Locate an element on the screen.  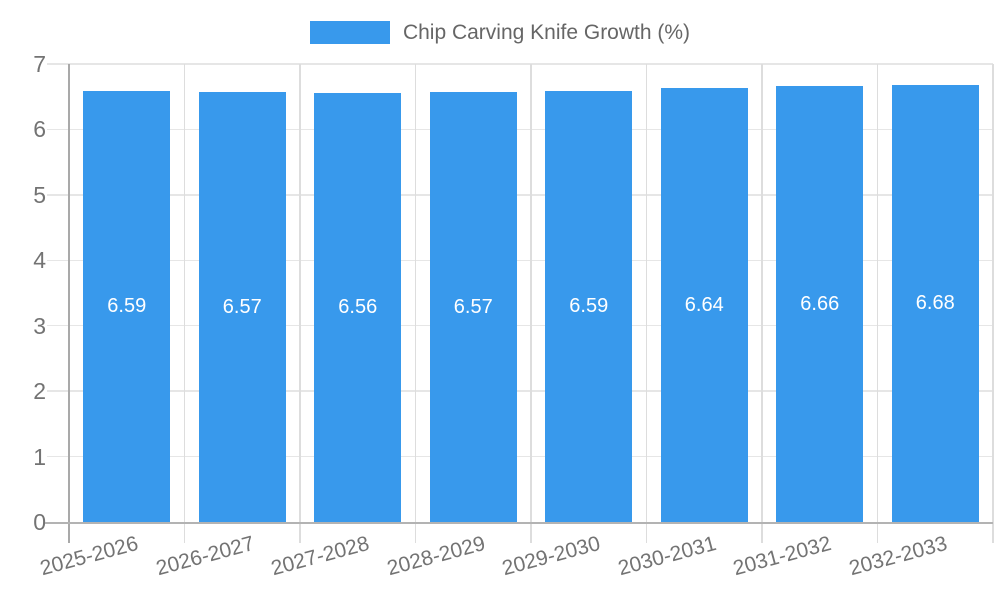
y-axis-line is located at coordinates (69, 303).